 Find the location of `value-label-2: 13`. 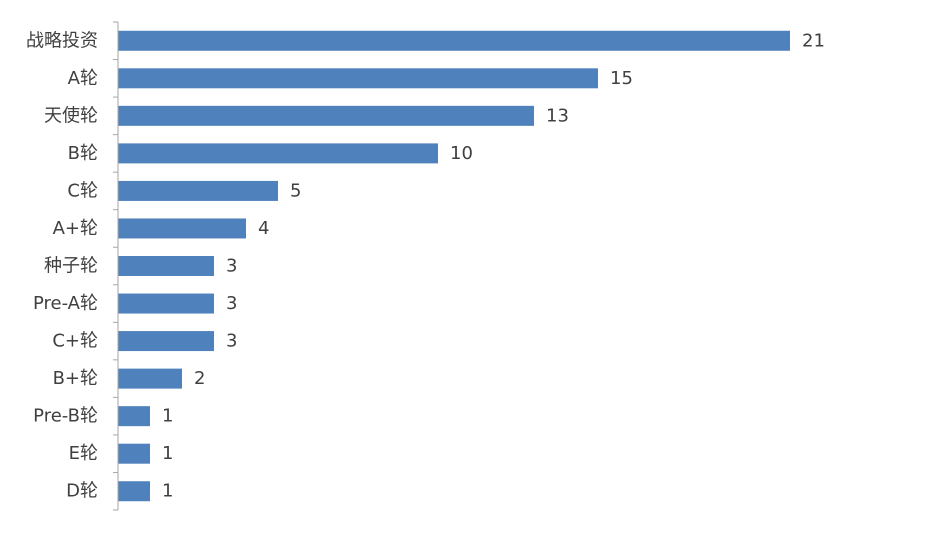

value-label-2: 13 is located at coordinates (557, 115).